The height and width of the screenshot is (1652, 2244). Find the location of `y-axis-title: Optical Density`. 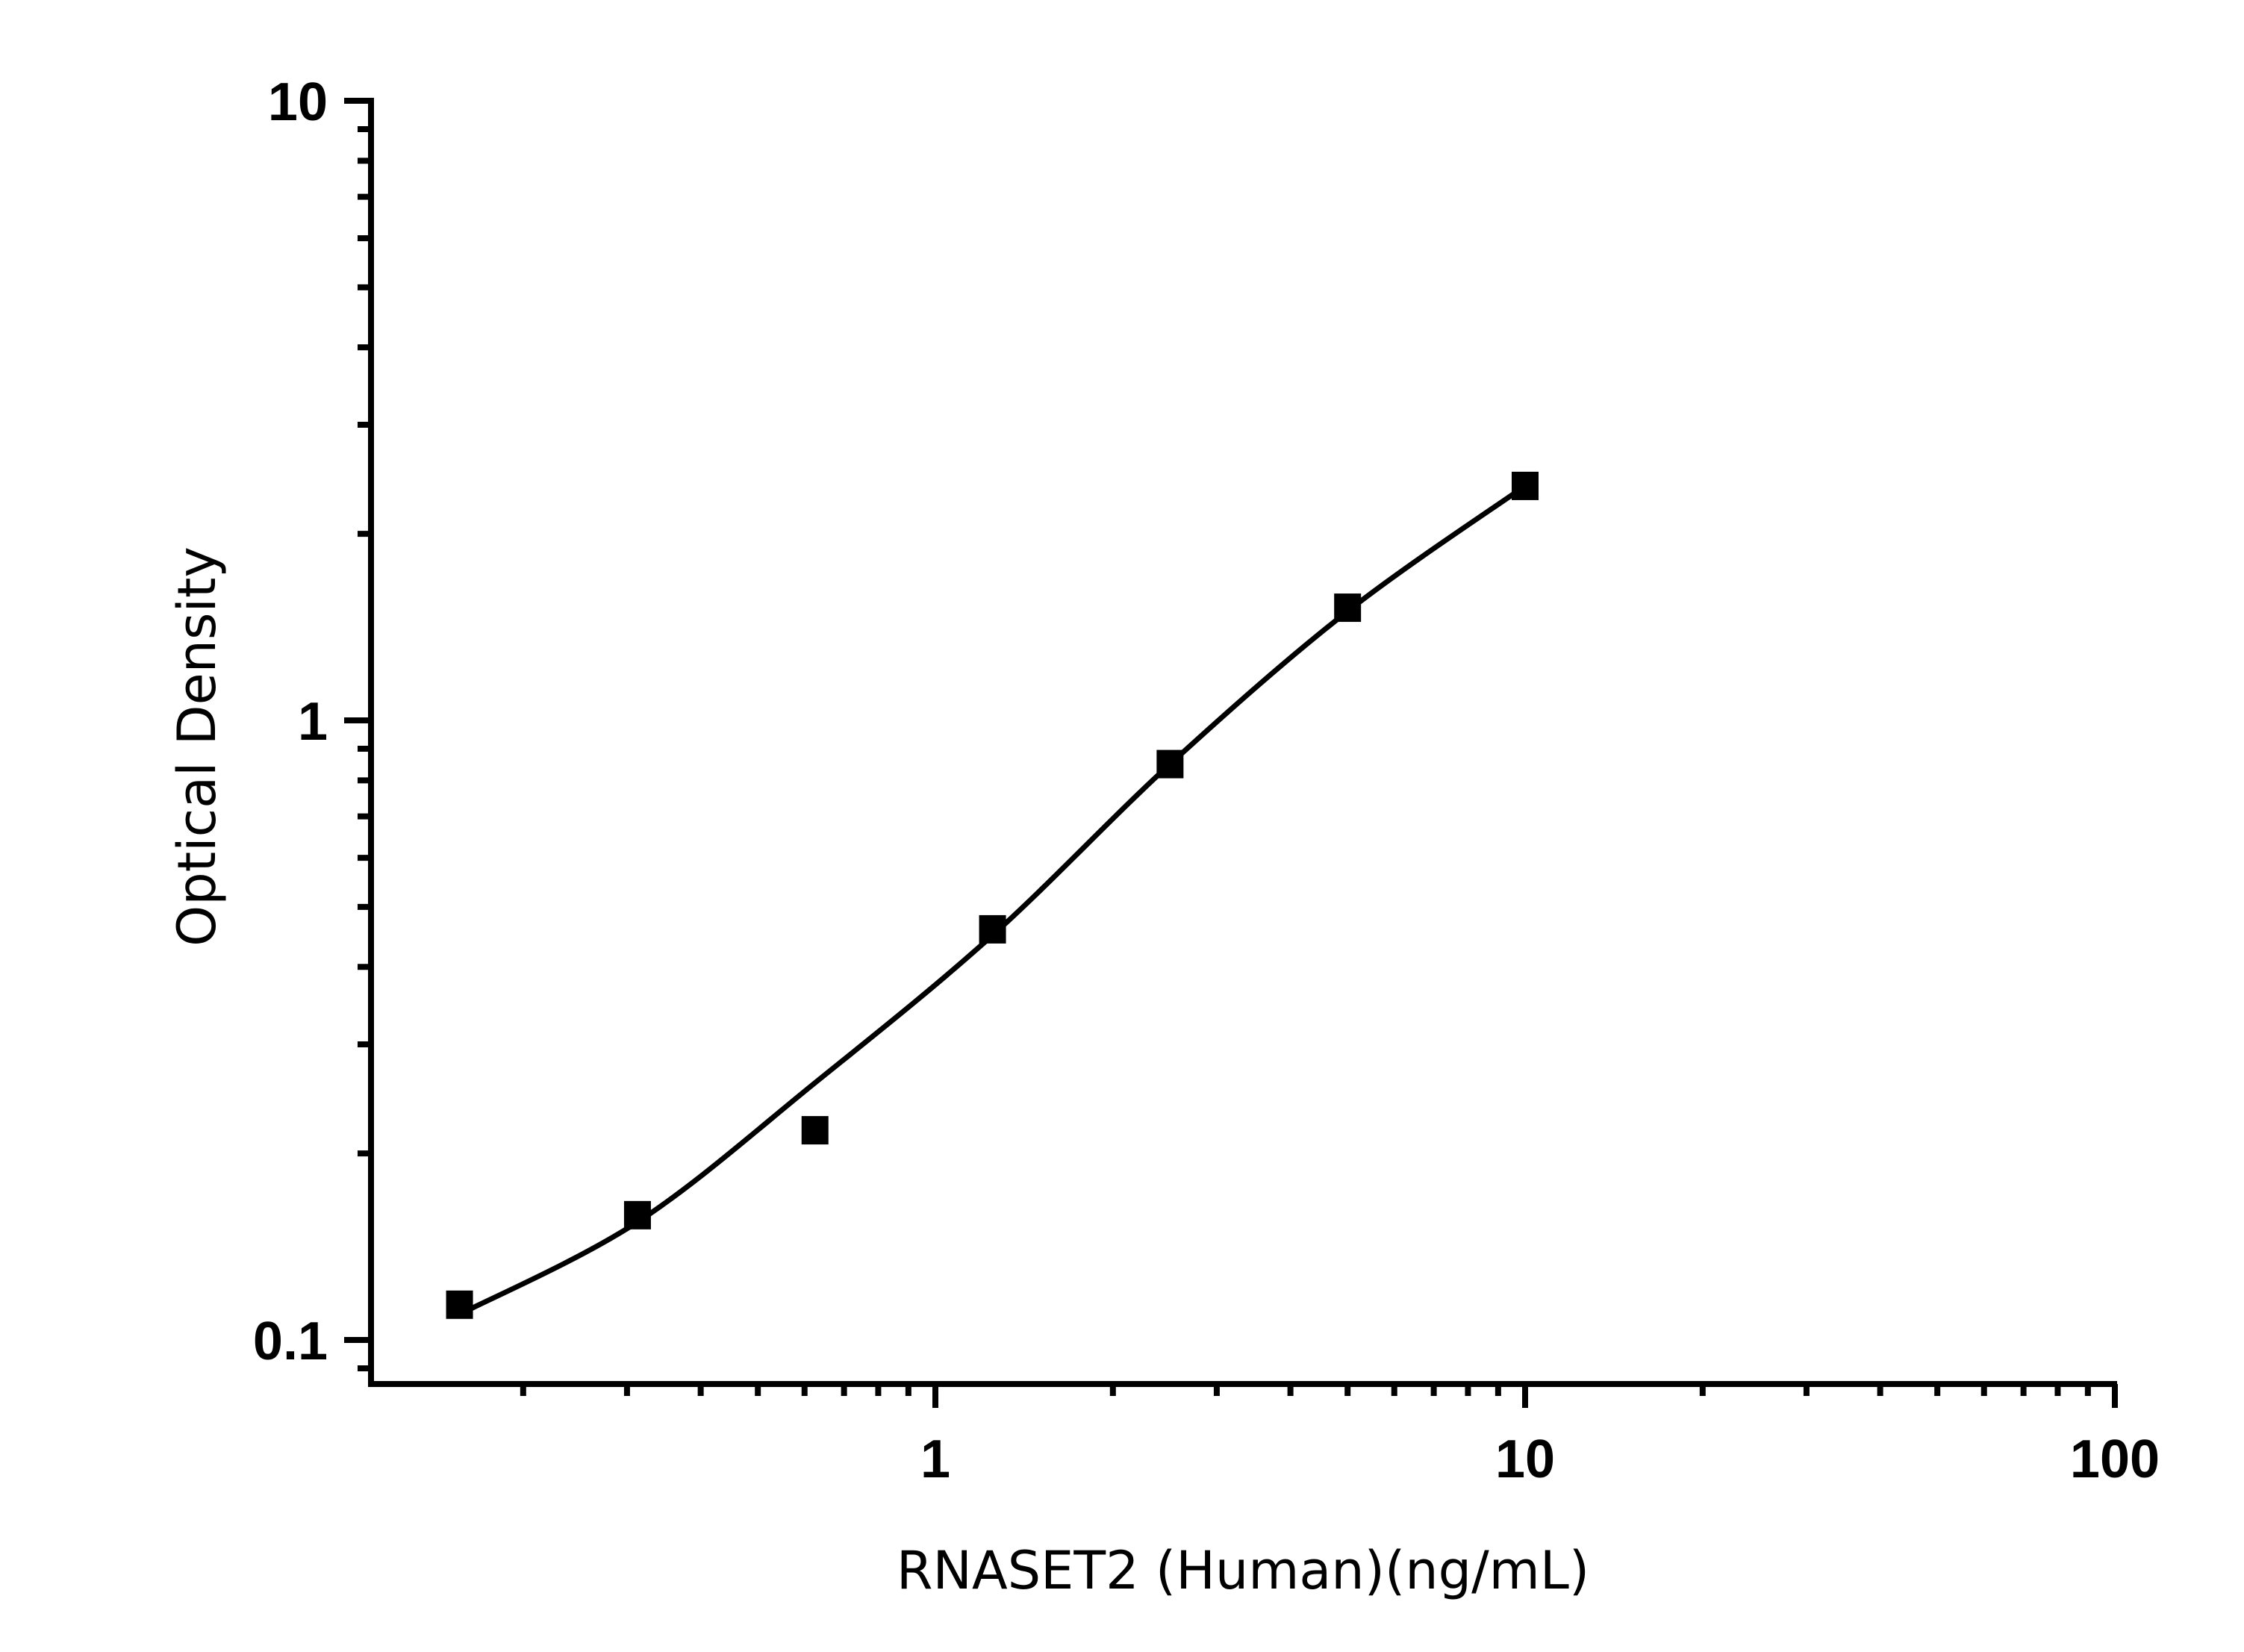

y-axis-title: Optical Density is located at coordinates (197, 746).